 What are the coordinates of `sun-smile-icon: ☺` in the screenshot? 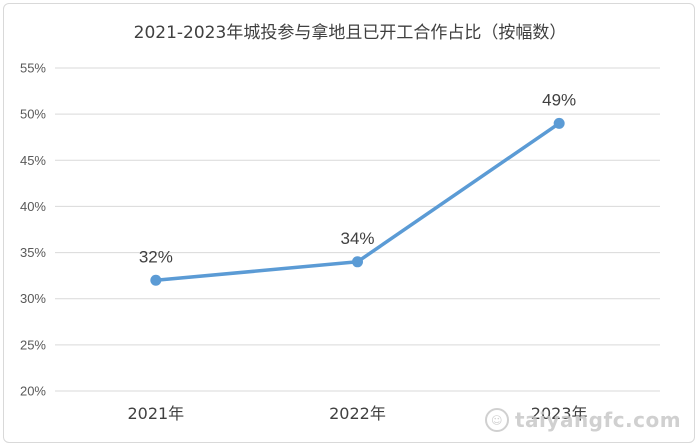 It's located at (497, 420).